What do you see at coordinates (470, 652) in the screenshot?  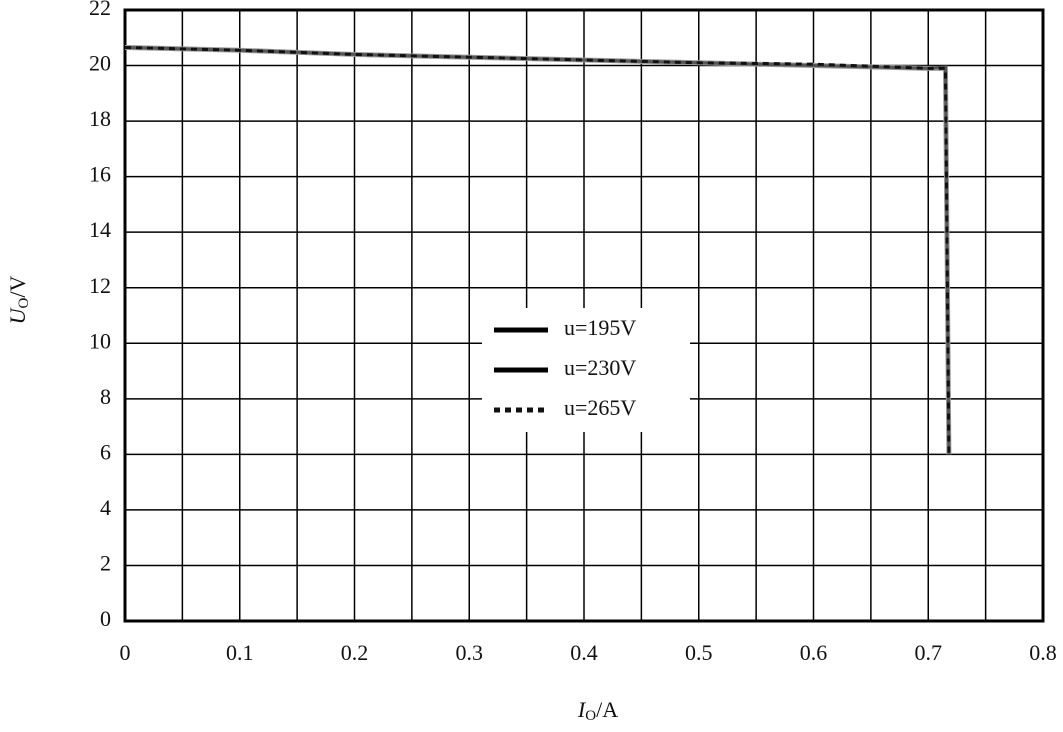 I see `x-tick-label: 0.3` at bounding box center [470, 652].